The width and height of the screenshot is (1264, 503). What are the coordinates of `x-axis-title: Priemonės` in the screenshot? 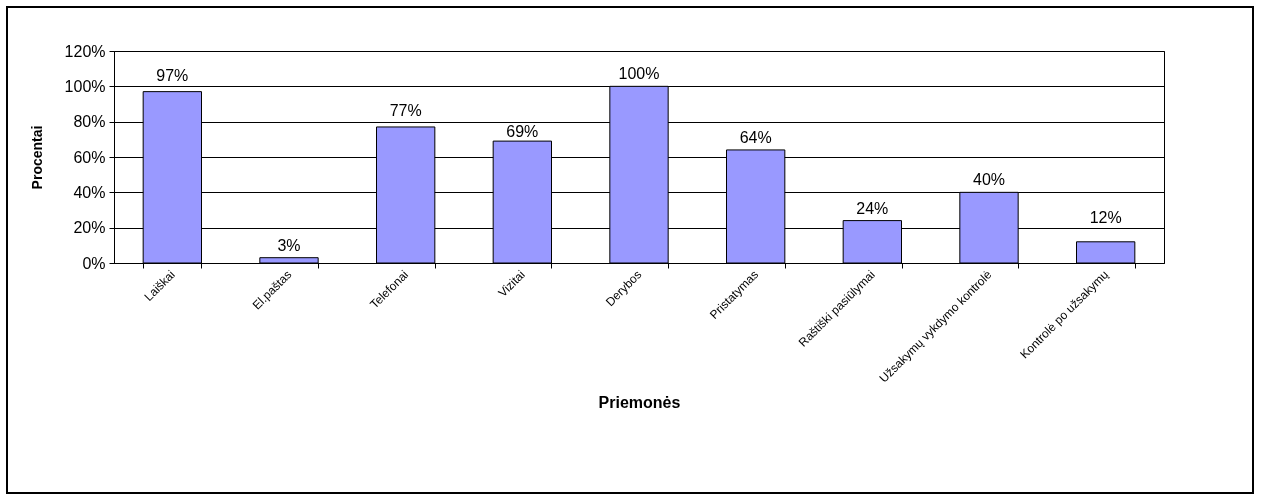 It's located at (639, 402).